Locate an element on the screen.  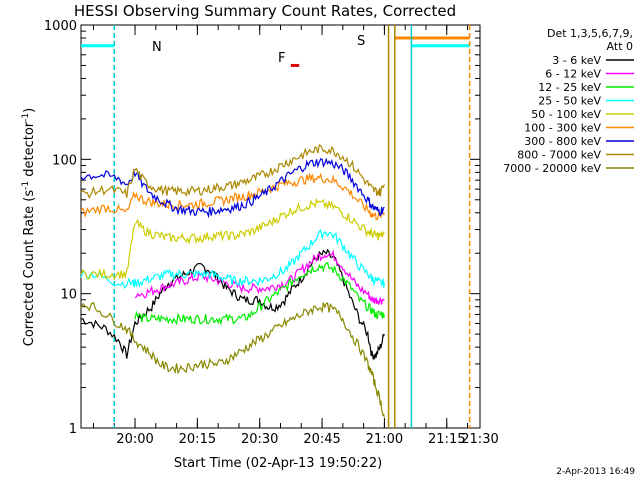
flag-label-f: F is located at coordinates (281, 58).